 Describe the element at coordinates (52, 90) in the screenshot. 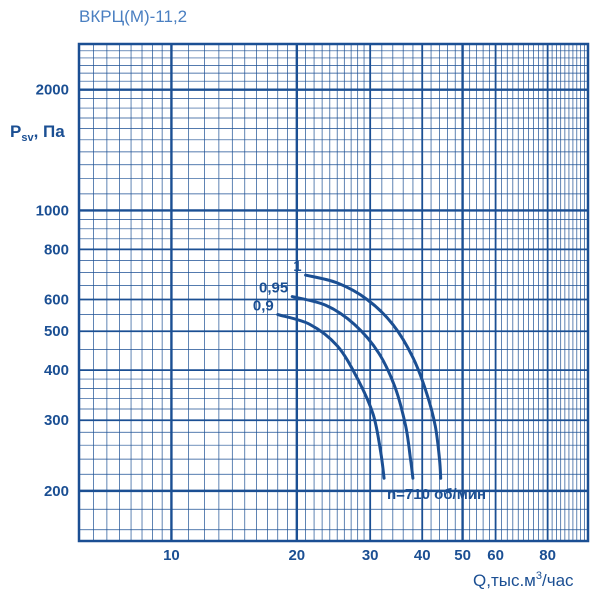

I see `y-tick-label: 2000` at that location.